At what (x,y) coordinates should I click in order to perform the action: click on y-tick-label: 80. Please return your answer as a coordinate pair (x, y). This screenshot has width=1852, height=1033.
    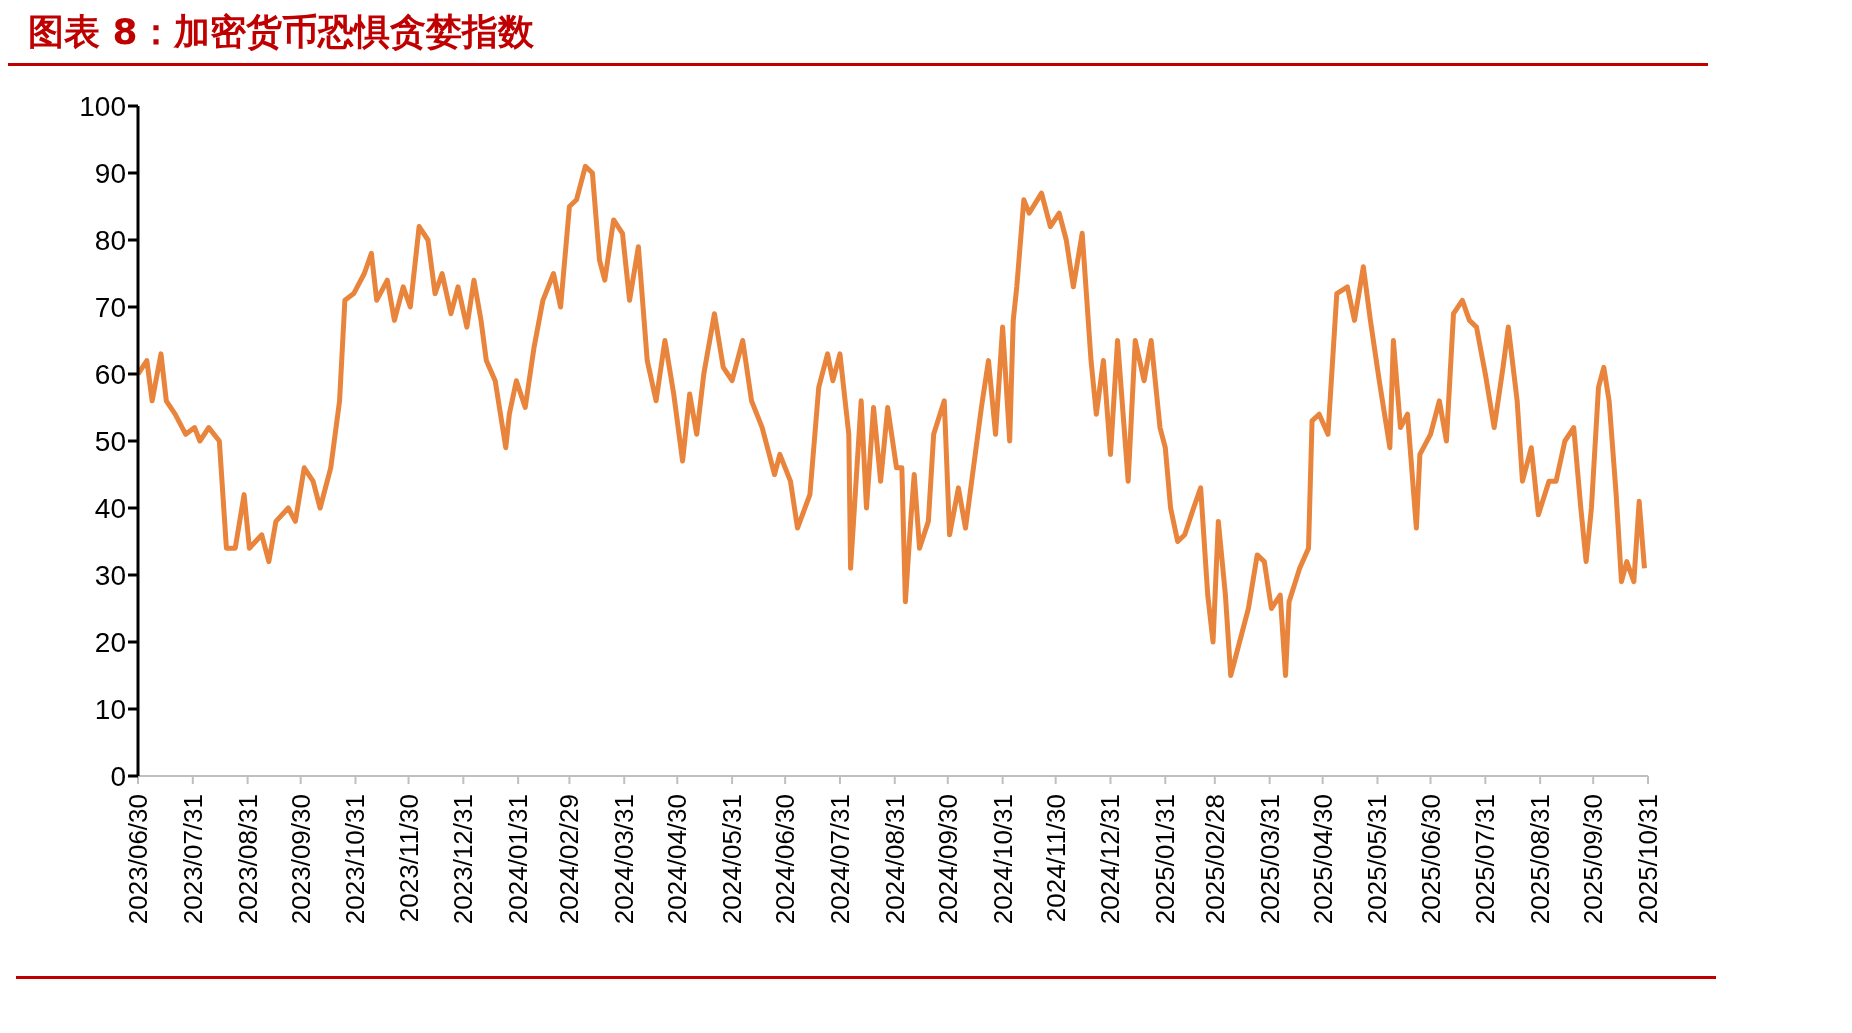
    Looking at the image, I should click on (110, 240).